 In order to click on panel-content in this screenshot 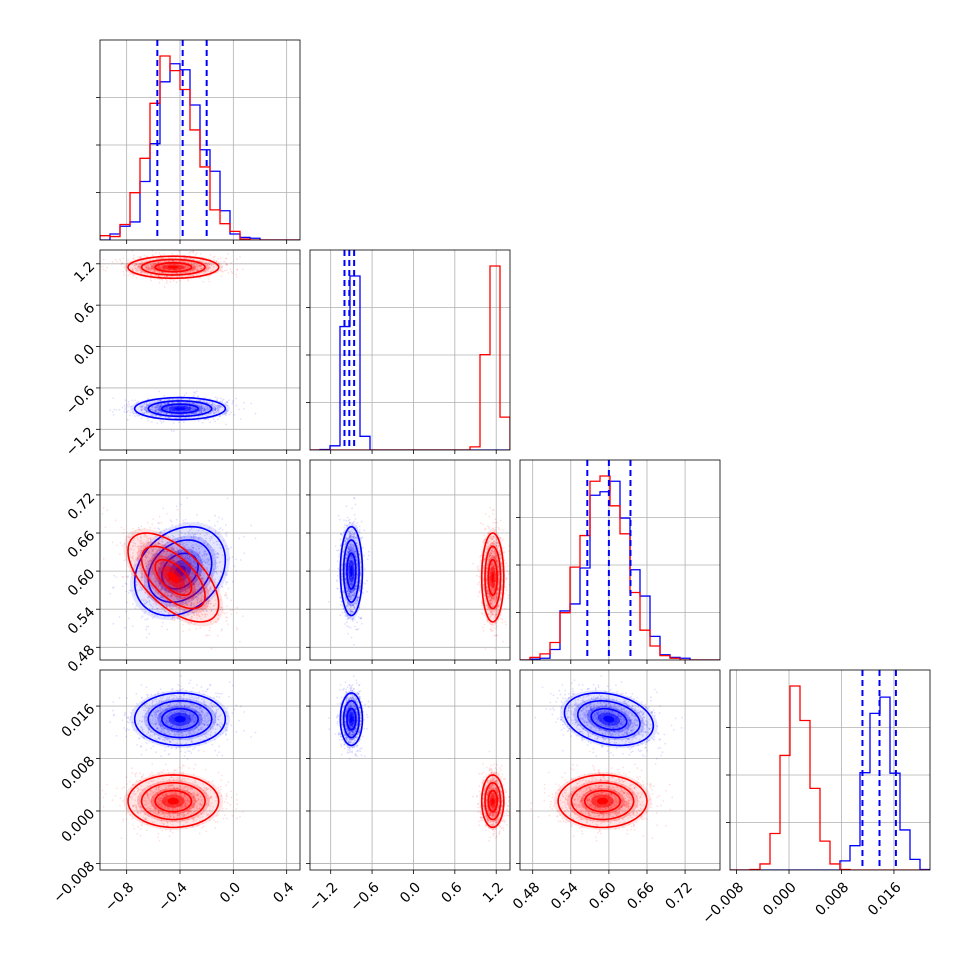, I will do `click(179, 341)`.